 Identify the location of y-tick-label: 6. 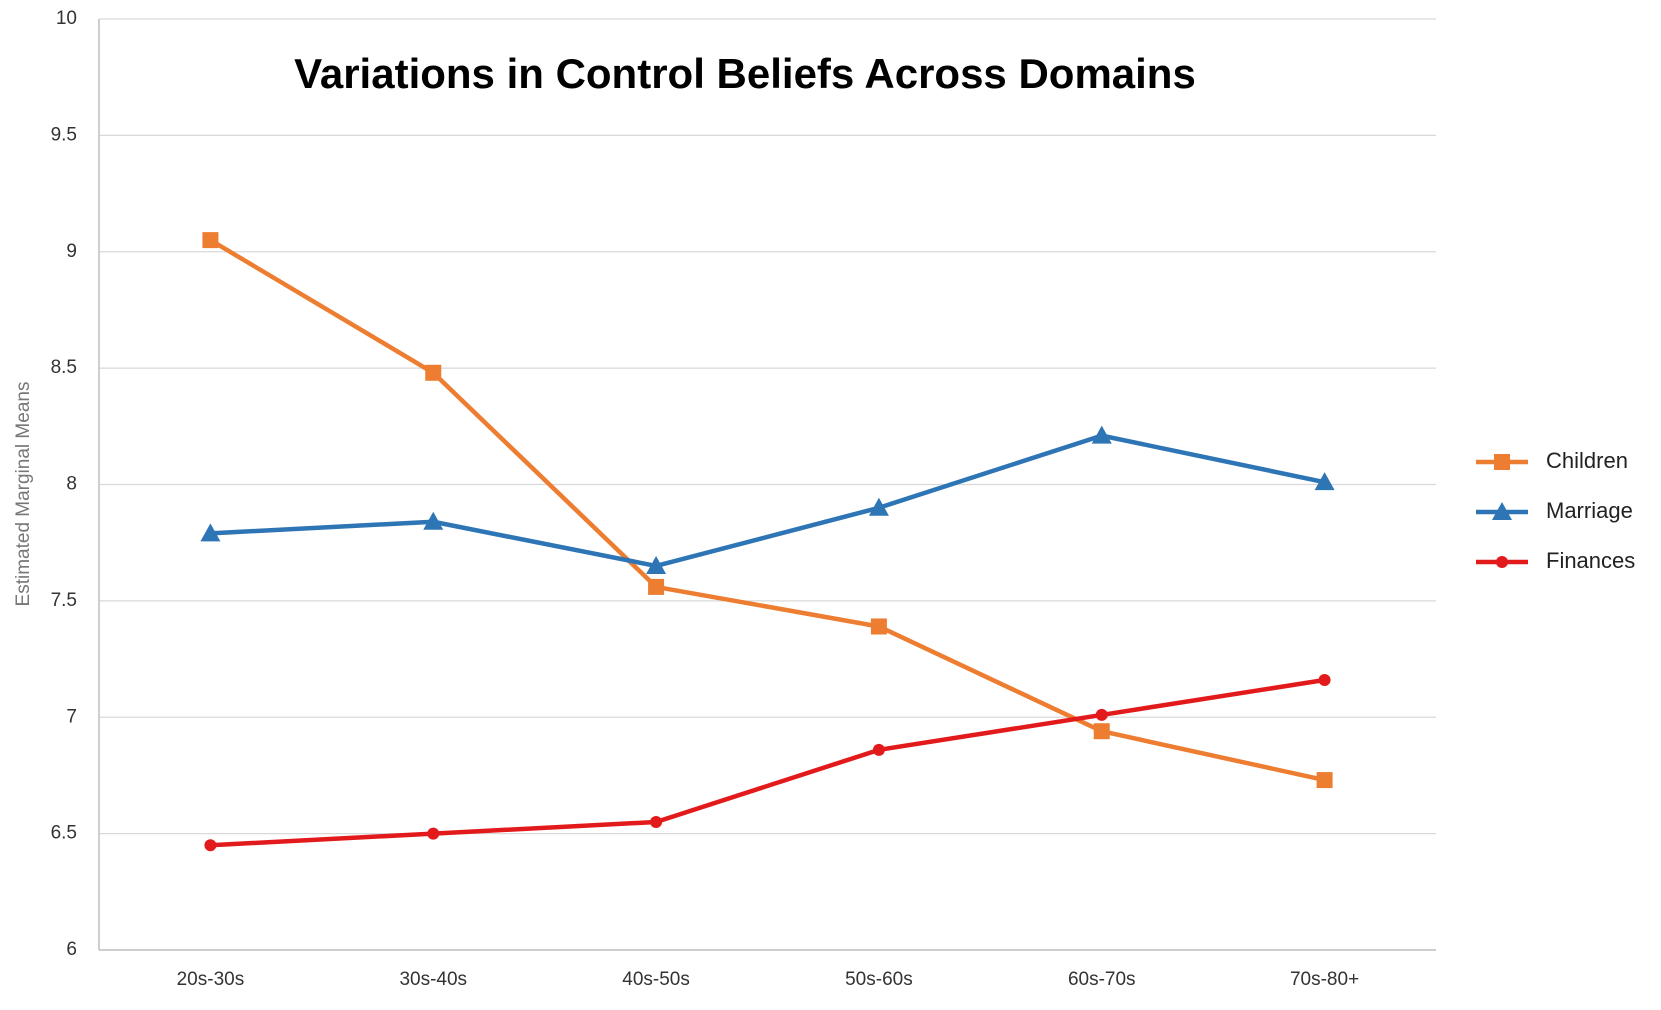
(71, 949).